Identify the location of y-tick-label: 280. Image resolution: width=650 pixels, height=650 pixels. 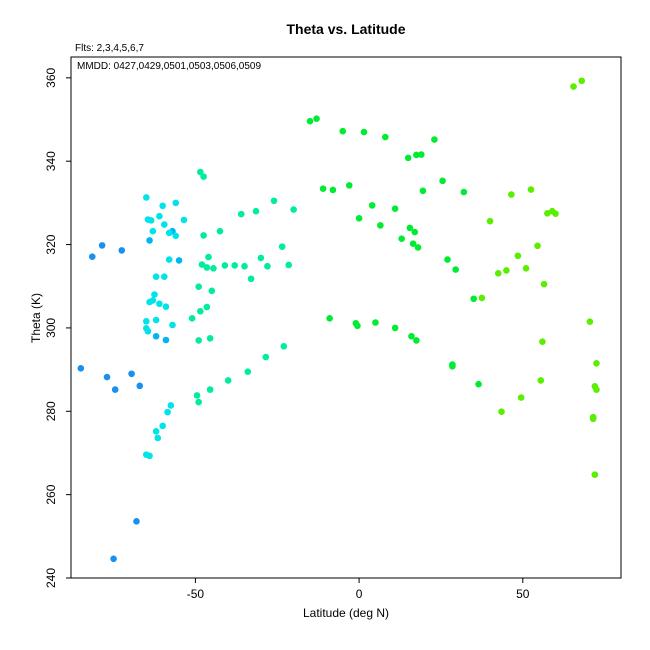
(51, 411).